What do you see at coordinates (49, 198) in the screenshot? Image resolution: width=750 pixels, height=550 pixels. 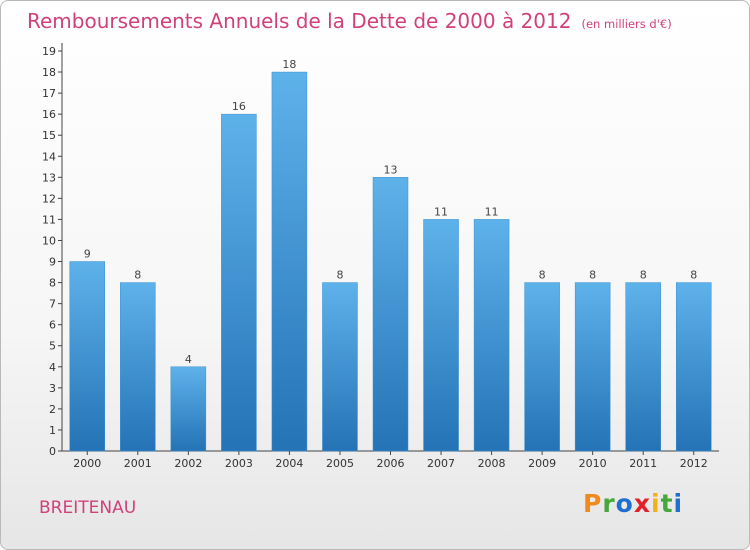 I see `y-tick-label: 12` at bounding box center [49, 198].